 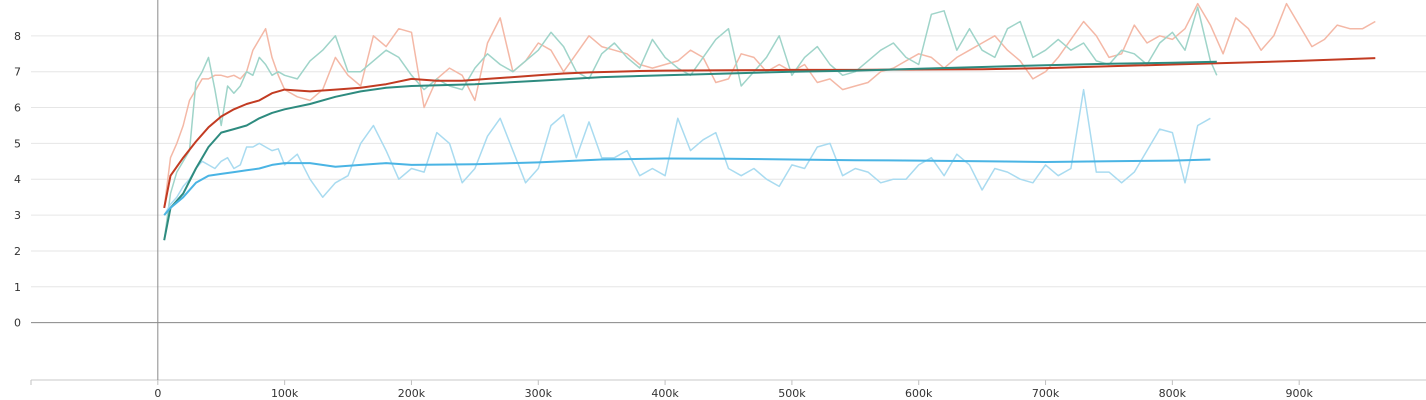 What do you see at coordinates (687, 186) in the screenshot?
I see `smoothed-series-line` at bounding box center [687, 186].